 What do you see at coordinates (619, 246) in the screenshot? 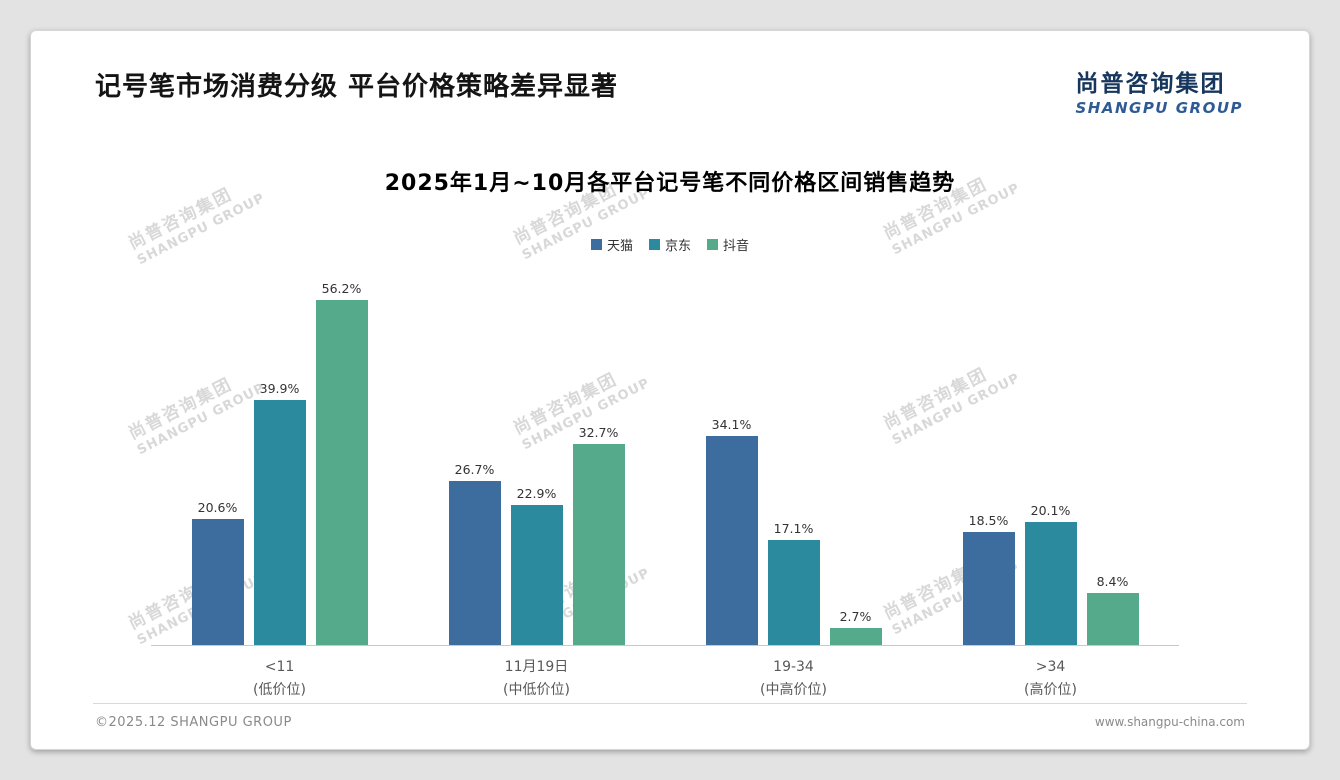
I see `legend-label: 天猫` at bounding box center [619, 246].